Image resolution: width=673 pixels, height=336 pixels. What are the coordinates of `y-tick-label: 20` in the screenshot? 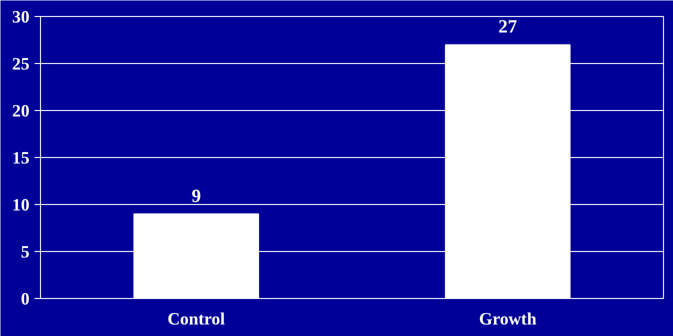 It's located at (21, 111).